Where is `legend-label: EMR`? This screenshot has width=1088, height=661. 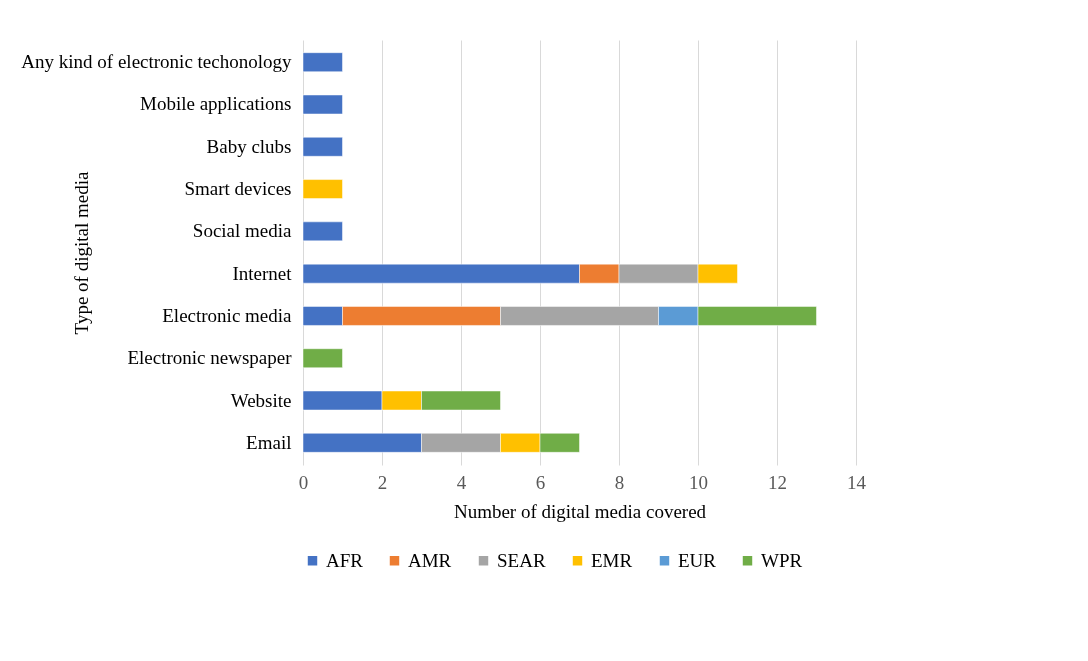 legend-label: EMR is located at coordinates (612, 560).